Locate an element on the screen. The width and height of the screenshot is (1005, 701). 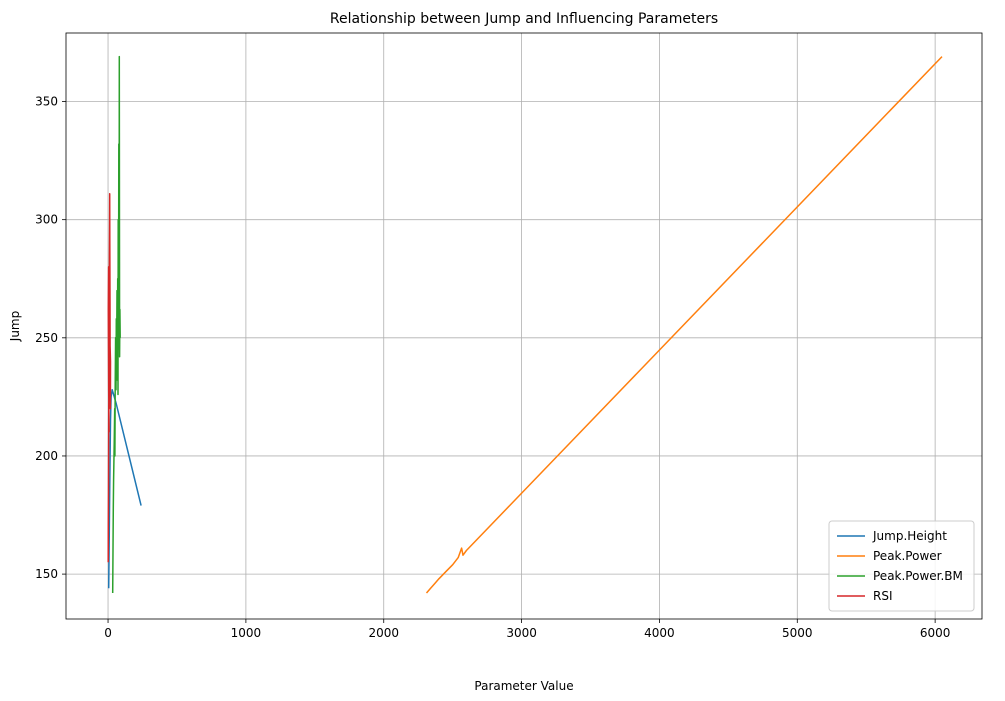
x-tick-label: 3000 is located at coordinates (521, 633).